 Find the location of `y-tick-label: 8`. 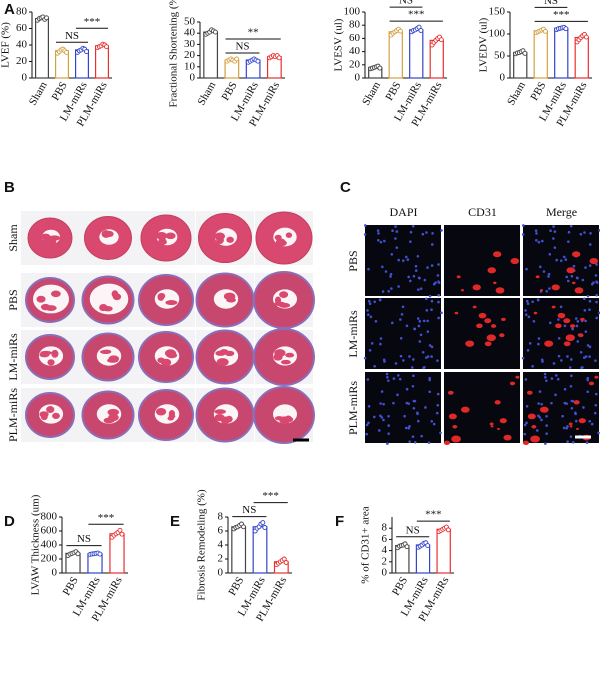

y-tick-label: 8 is located at coordinates (385, 528).